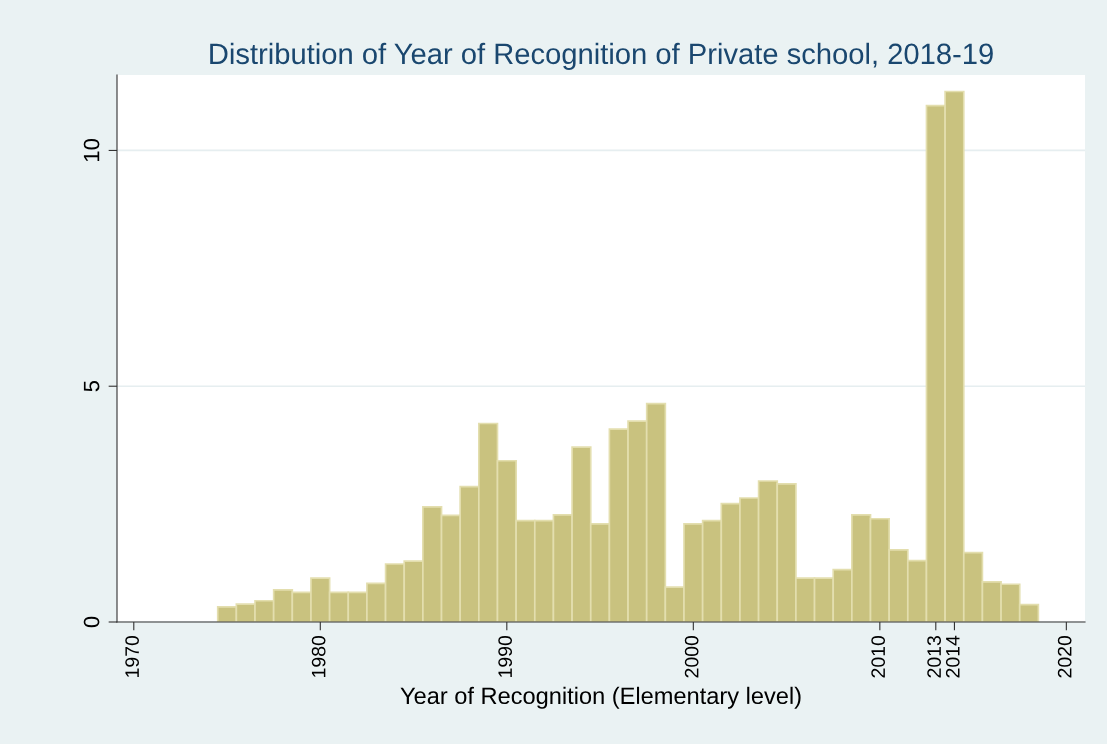  What do you see at coordinates (600, 697) in the screenshot?
I see `x-axis-title: Year of Recognition (Elementary level)` at bounding box center [600, 697].